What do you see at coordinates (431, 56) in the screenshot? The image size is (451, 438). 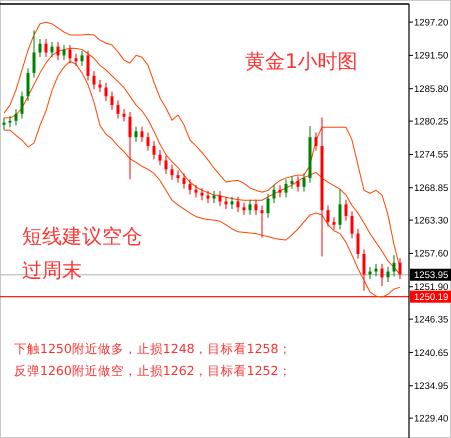 I see `y-tick-label: 1291.50` at bounding box center [431, 56].